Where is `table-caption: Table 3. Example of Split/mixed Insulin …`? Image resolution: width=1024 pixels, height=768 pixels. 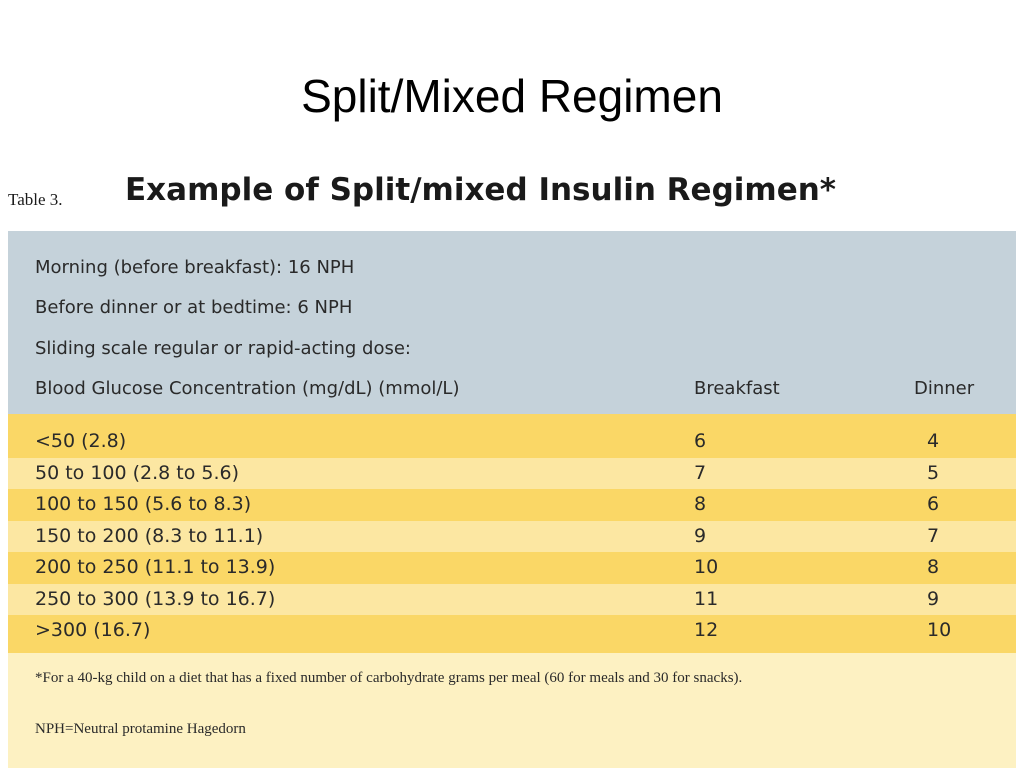
table-caption: Table 3. Example of Split/mixed Insulin … is located at coordinates (513, 198).